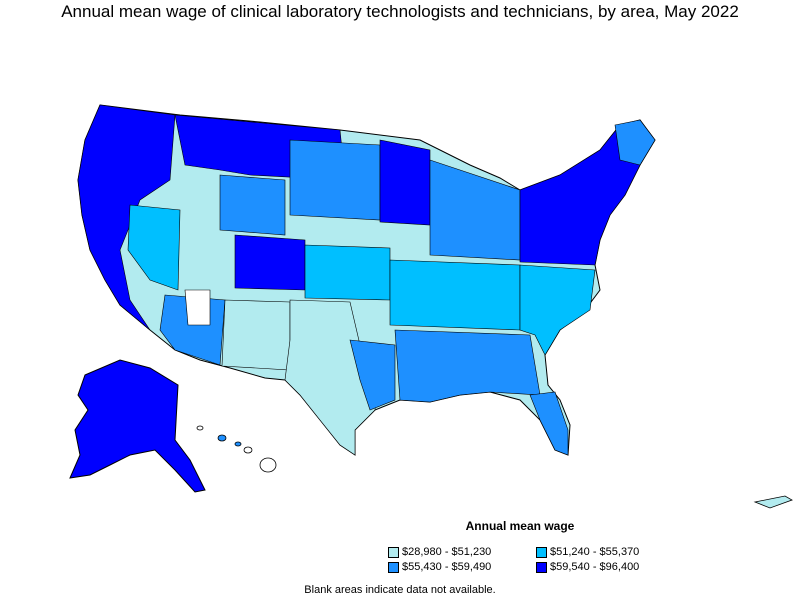 The image size is (800, 600). I want to click on legend-item-tier2: $51,240 - $55,370, so click(587, 552).